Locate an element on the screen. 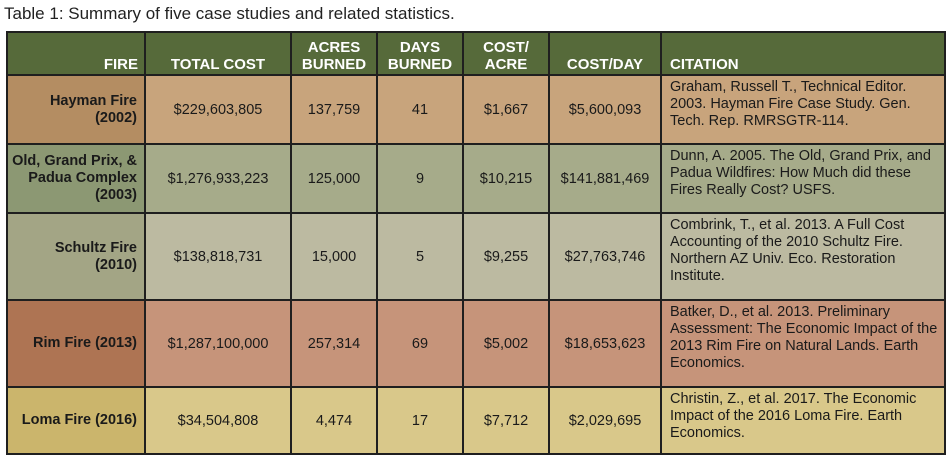  cost-per-acre: $7,712 is located at coordinates (506, 420).